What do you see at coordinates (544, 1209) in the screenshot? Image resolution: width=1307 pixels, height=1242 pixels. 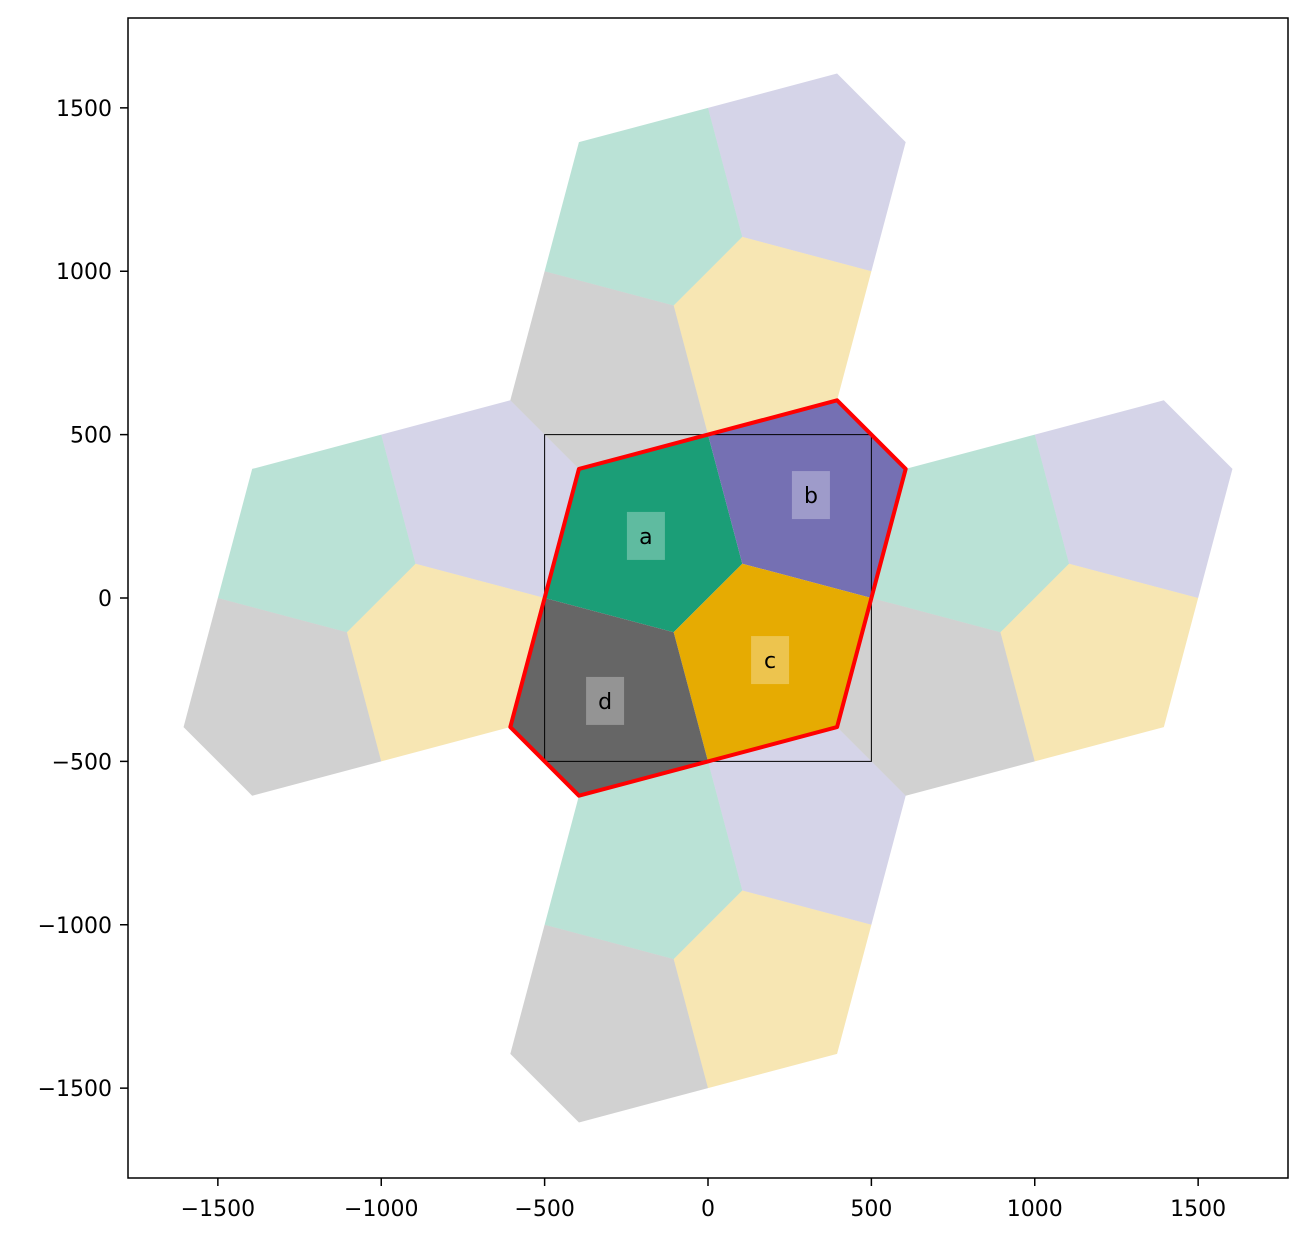 I see `x-tick-label--500: −500` at bounding box center [544, 1209].